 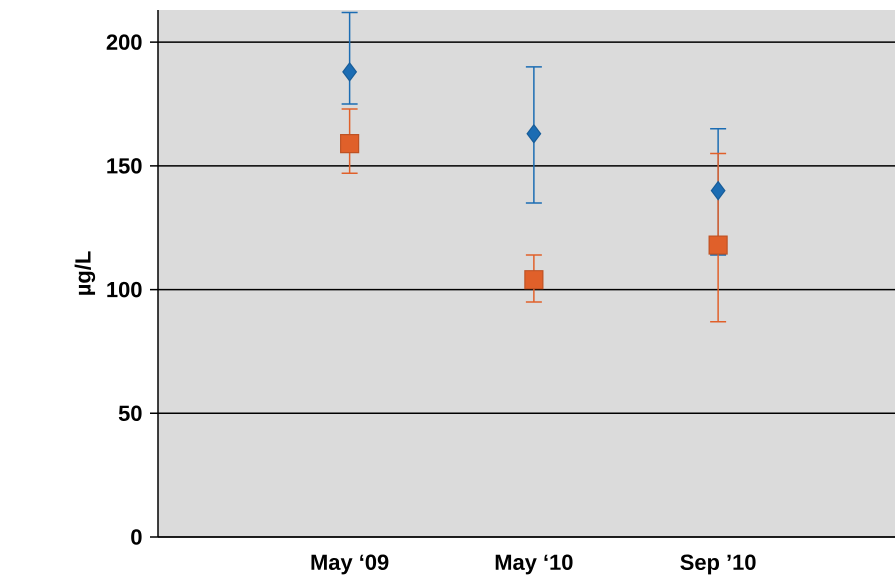 What do you see at coordinates (534, 564) in the screenshot?
I see `x-tick-label: May ‘10` at bounding box center [534, 564].